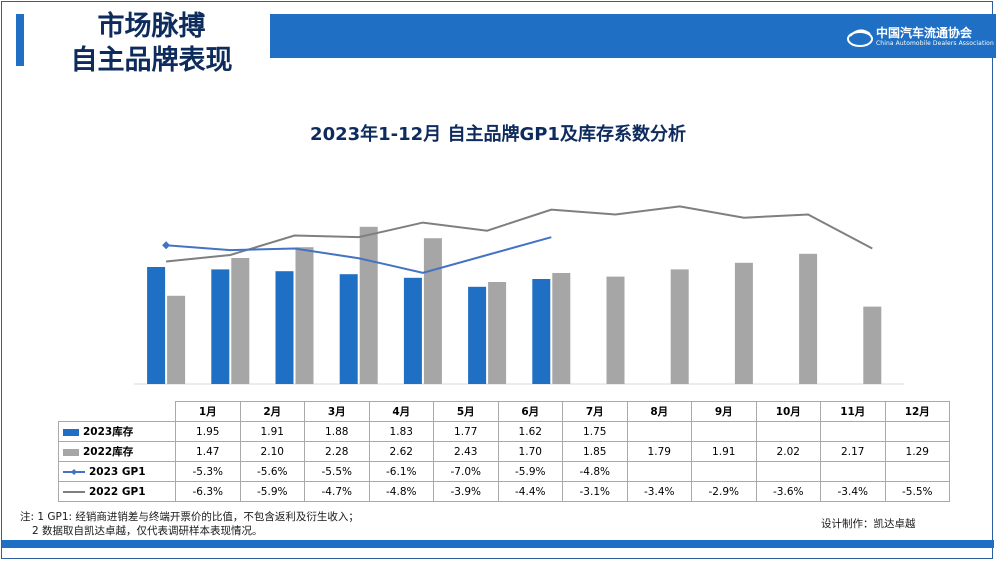 Image resolution: width=996 pixels, height=562 pixels. Describe the element at coordinates (401, 431) in the screenshot. I see `table-cell: 1.83` at that location.